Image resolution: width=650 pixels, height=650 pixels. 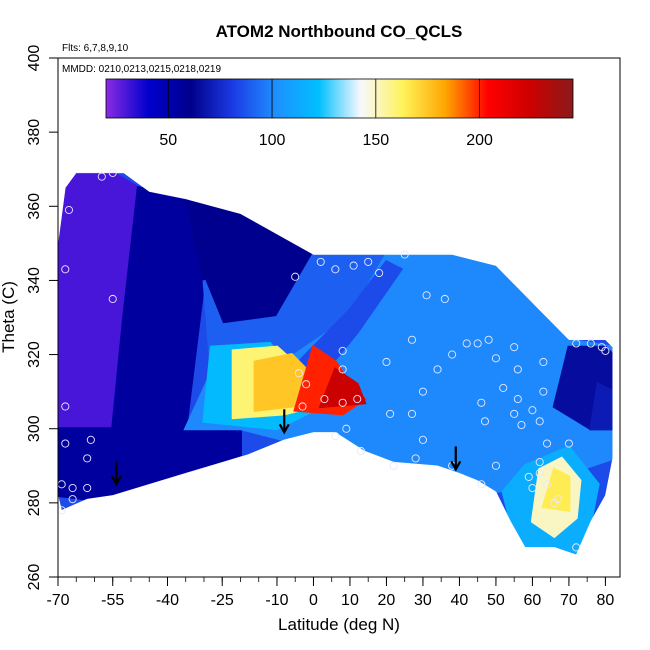 I want to click on x-tick-label: 60, so click(x=533, y=600).